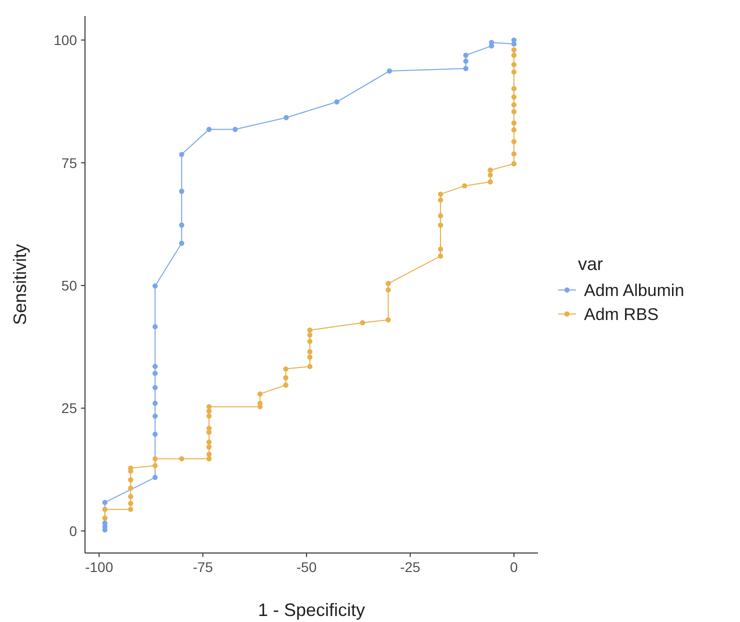 This screenshot has height=622, width=740. I want to click on x-tick-label: -50, so click(306, 567).